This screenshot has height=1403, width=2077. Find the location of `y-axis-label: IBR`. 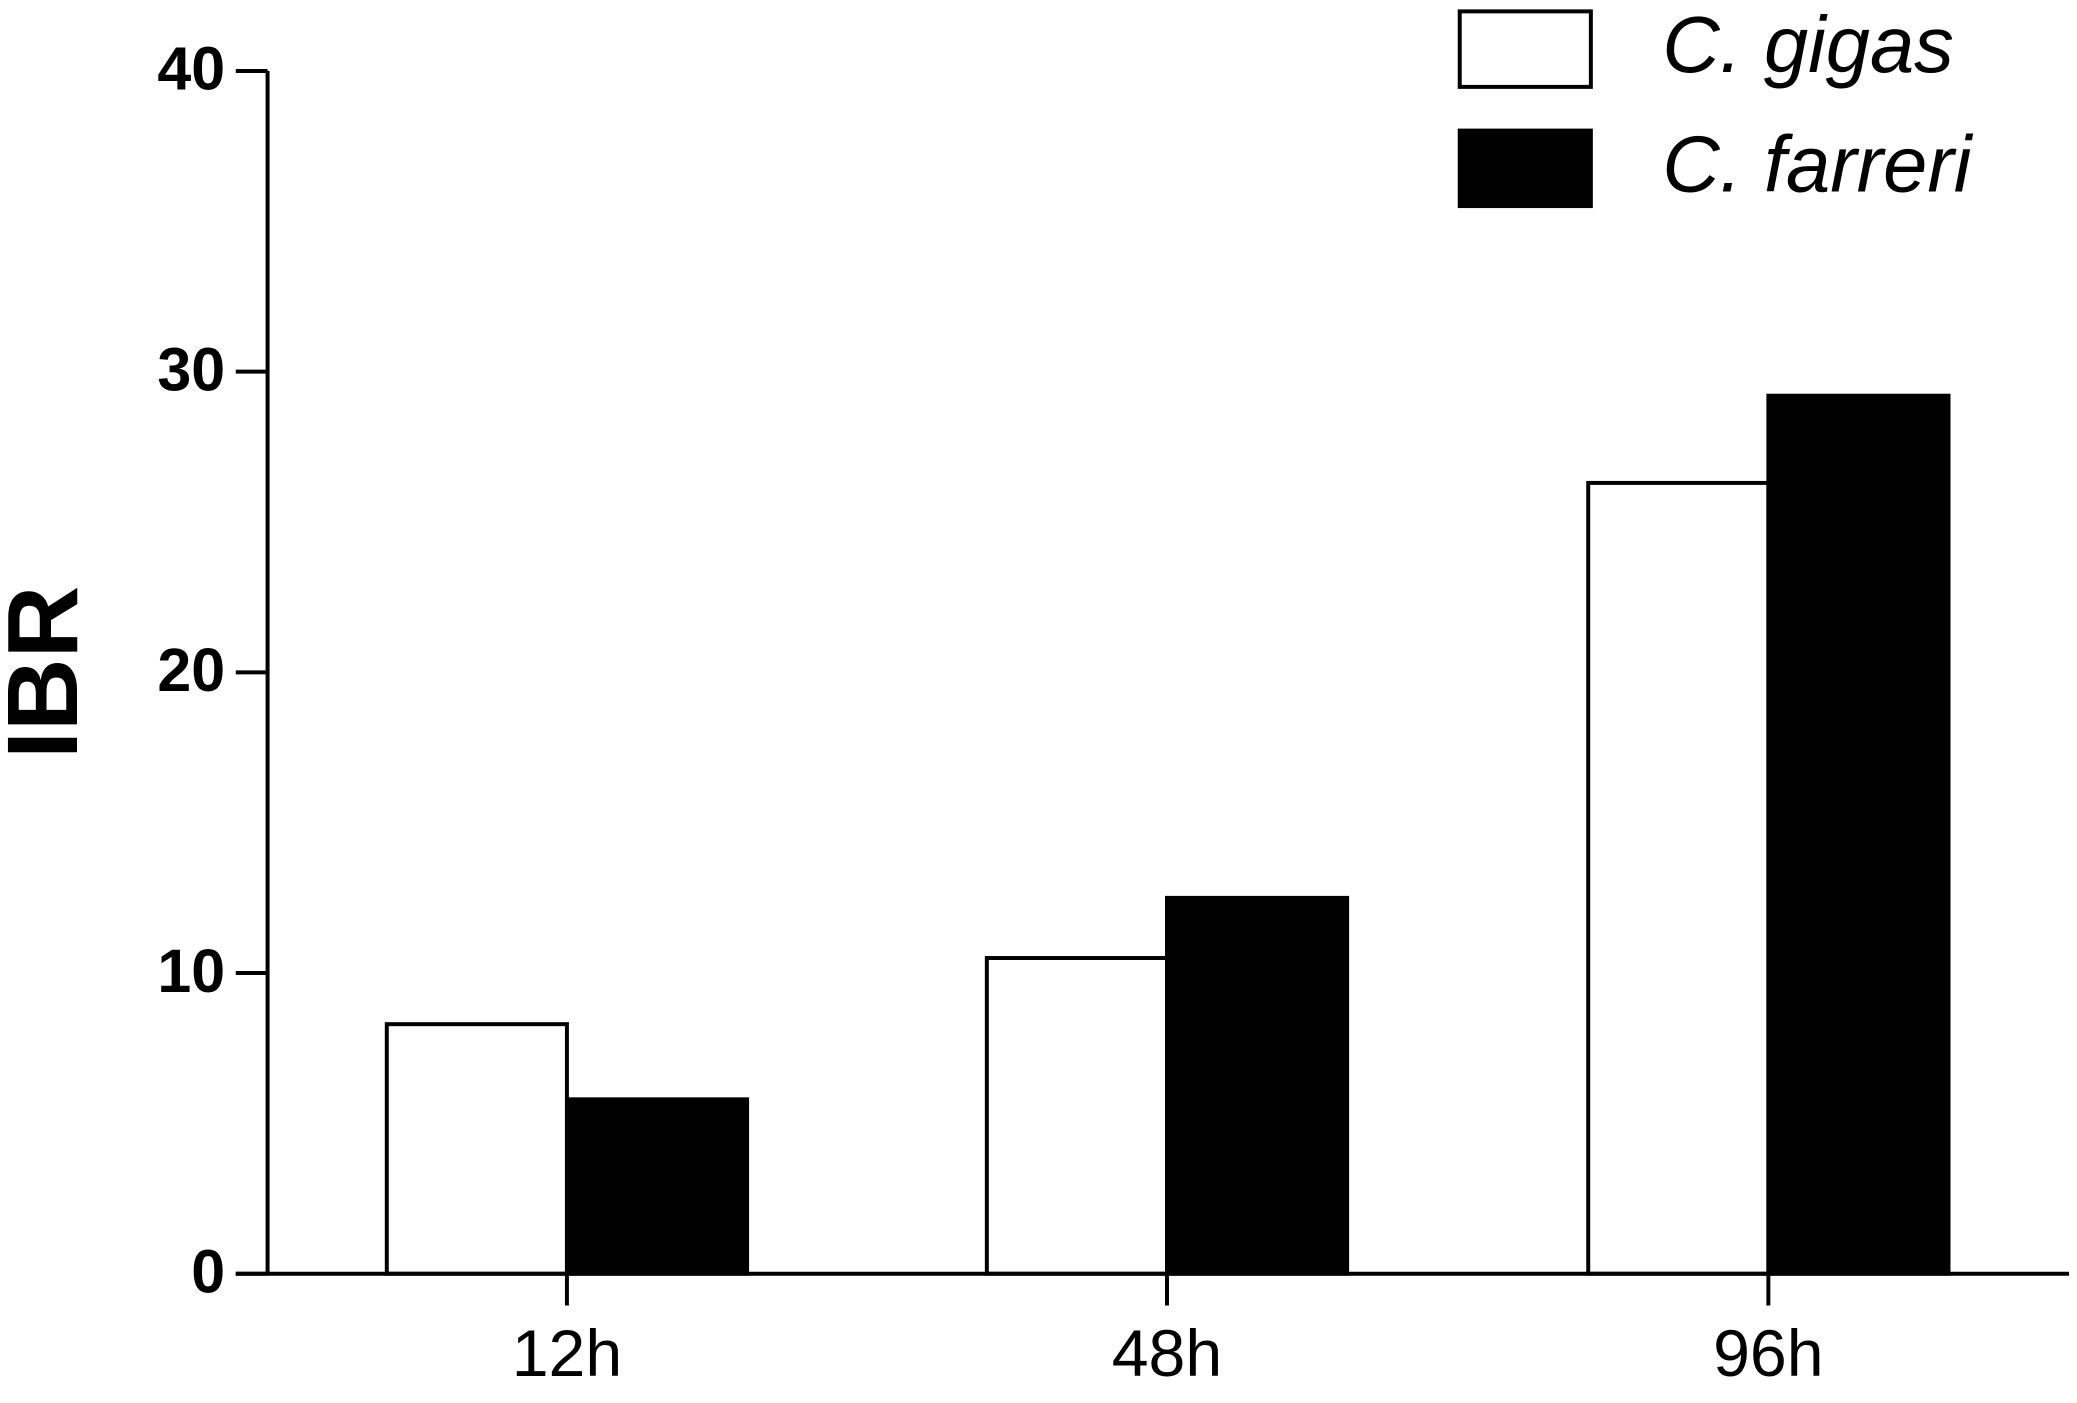

y-axis-label: IBR is located at coordinates (49, 672).